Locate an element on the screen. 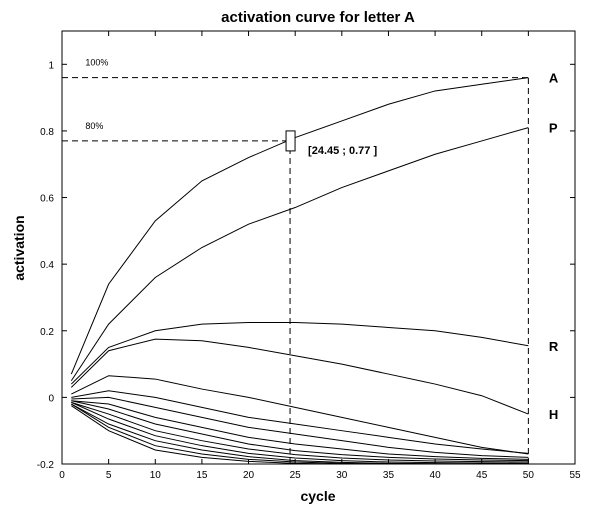 The width and height of the screenshot is (591, 508). y-tick-label: 0.4 is located at coordinates (47, 265).